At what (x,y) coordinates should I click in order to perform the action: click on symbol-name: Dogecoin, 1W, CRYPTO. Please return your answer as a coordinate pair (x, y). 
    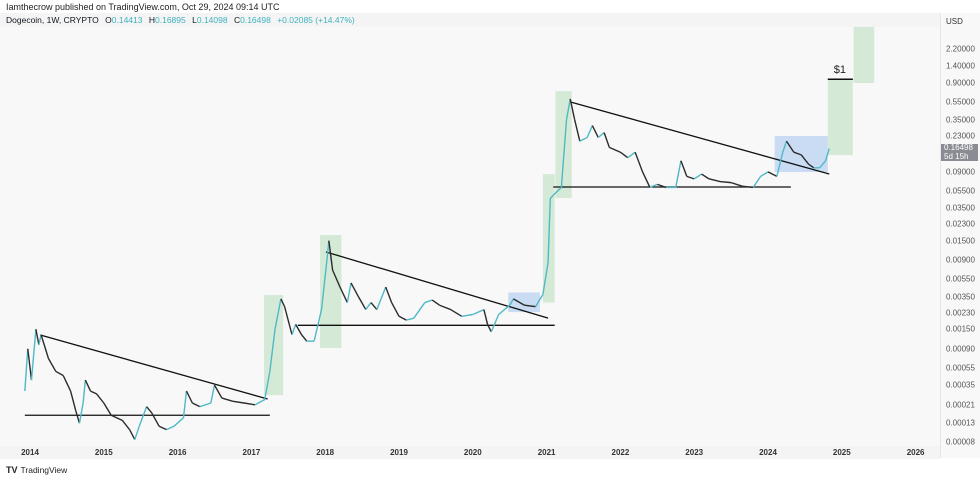
    Looking at the image, I should click on (52, 20).